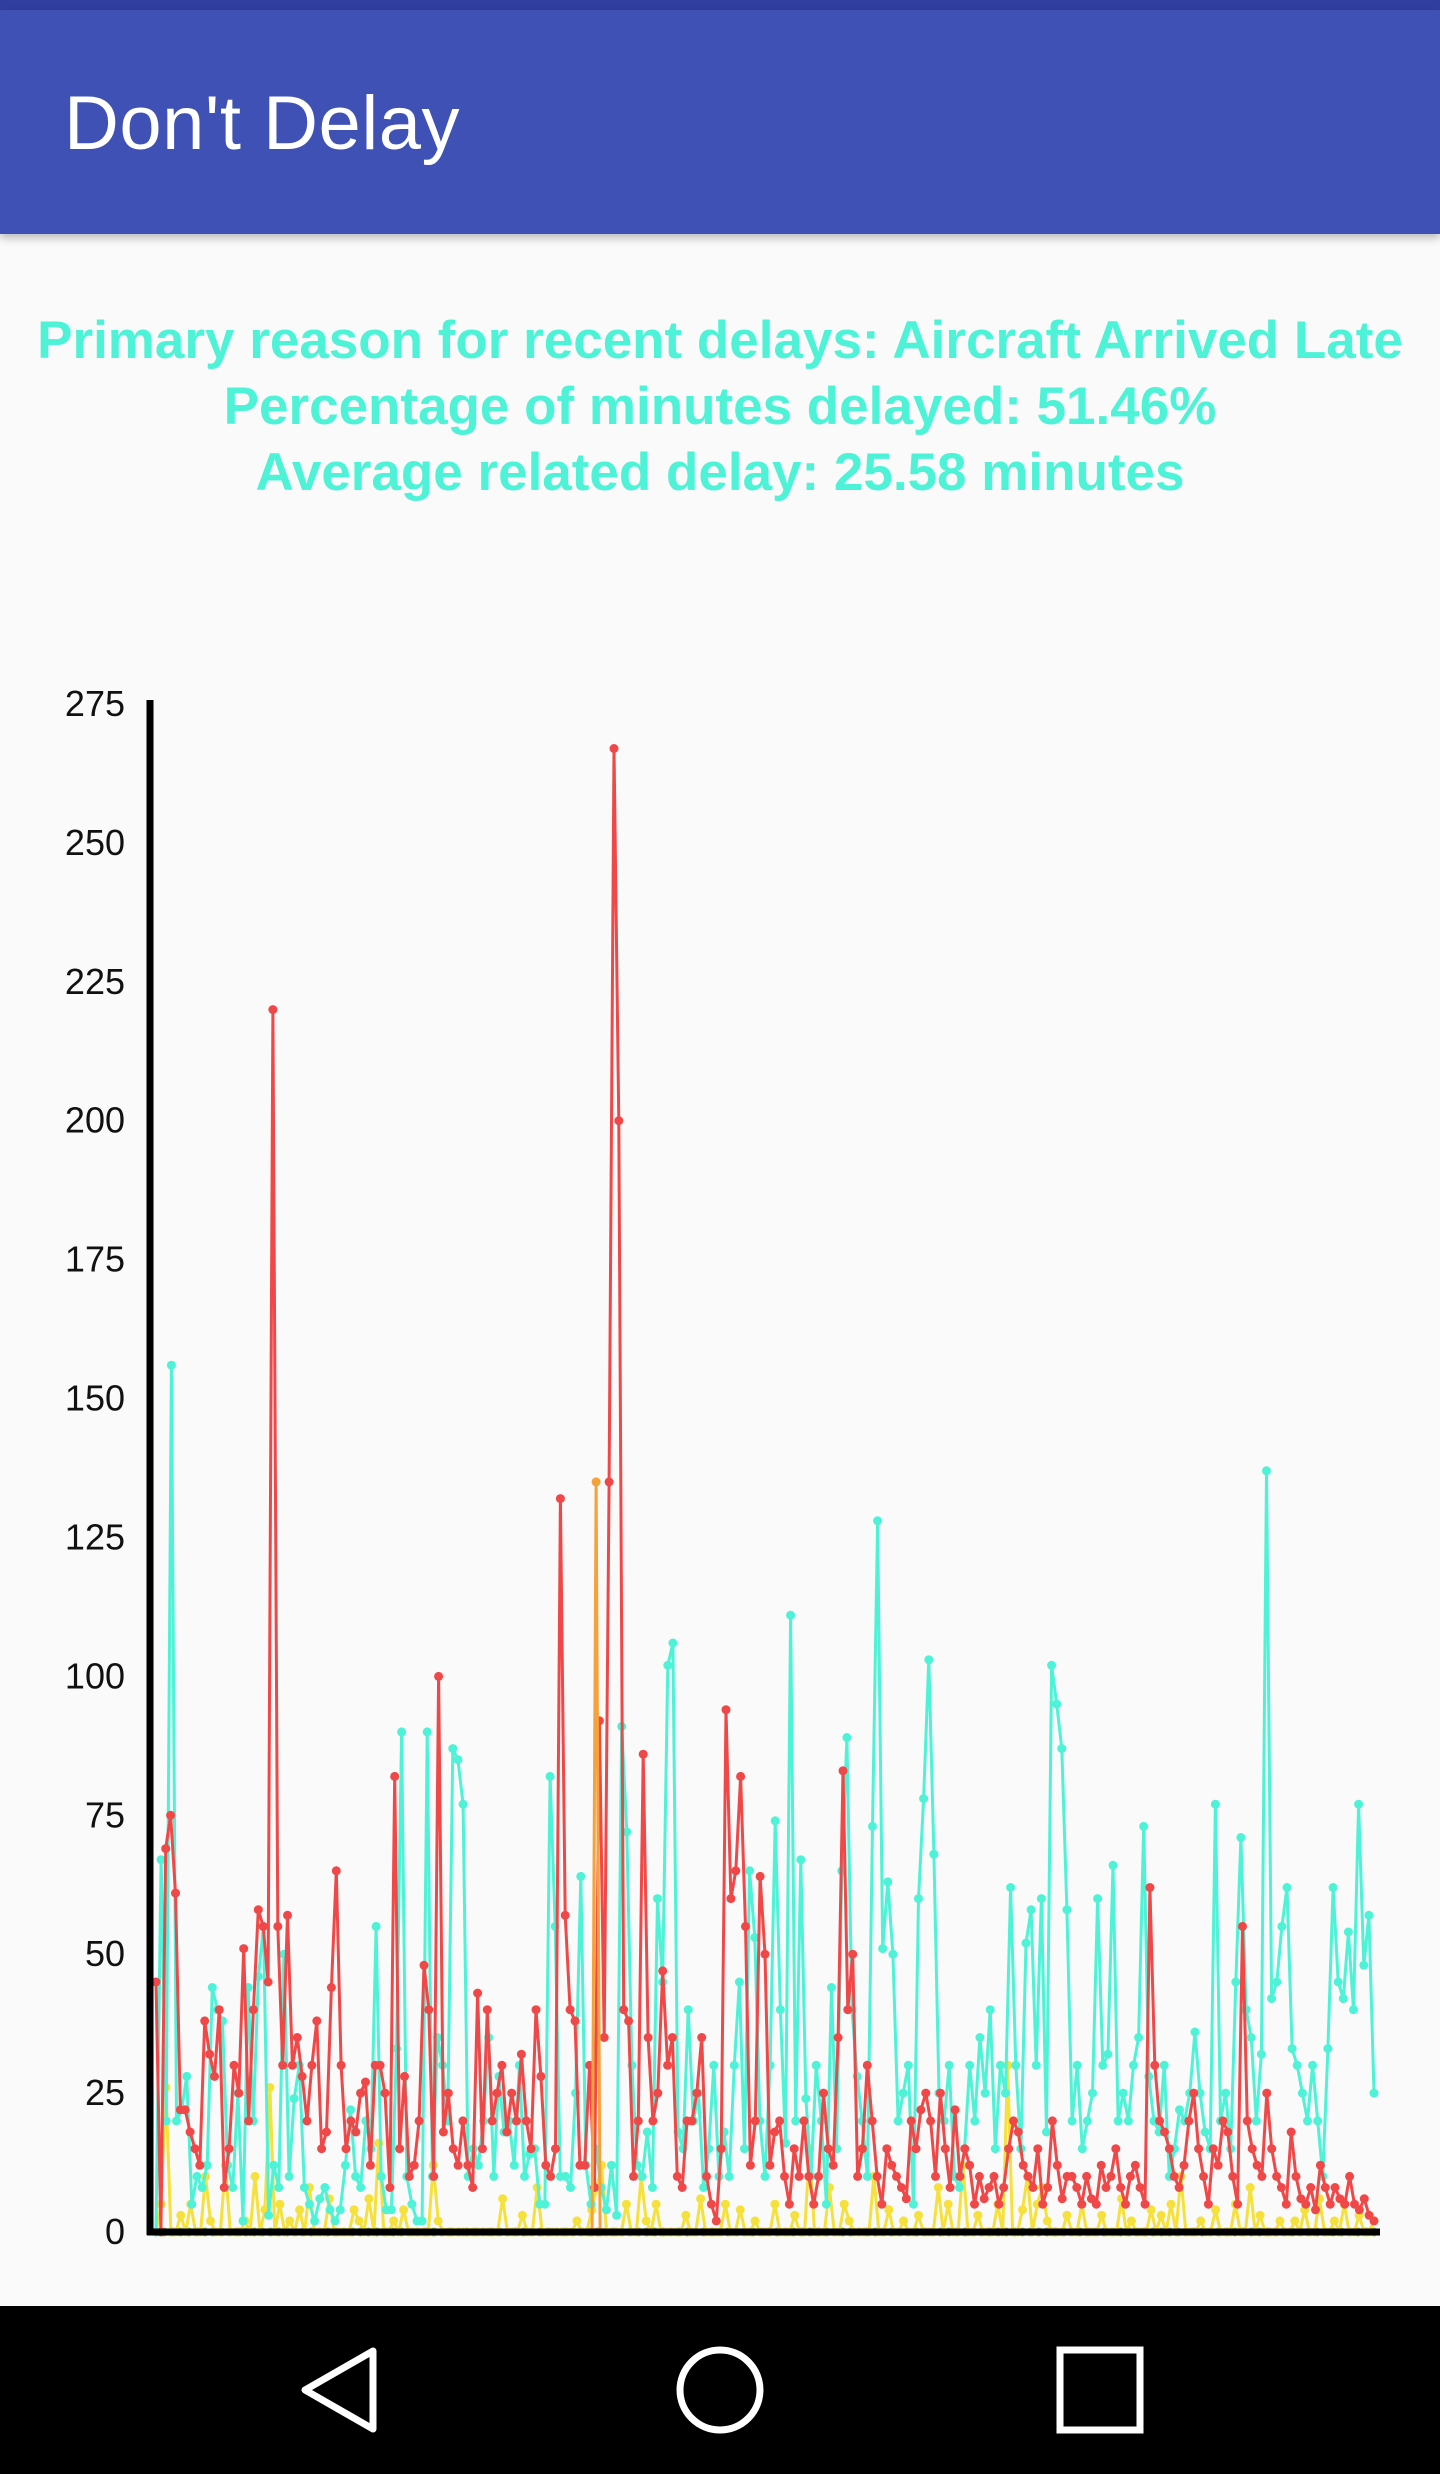 Image resolution: width=1440 pixels, height=2474 pixels. What do you see at coordinates (95, 1467) in the screenshot?
I see `y-axis-ticks: 0 25 50 75 100 125 150 175 200 225 250 275` at bounding box center [95, 1467].